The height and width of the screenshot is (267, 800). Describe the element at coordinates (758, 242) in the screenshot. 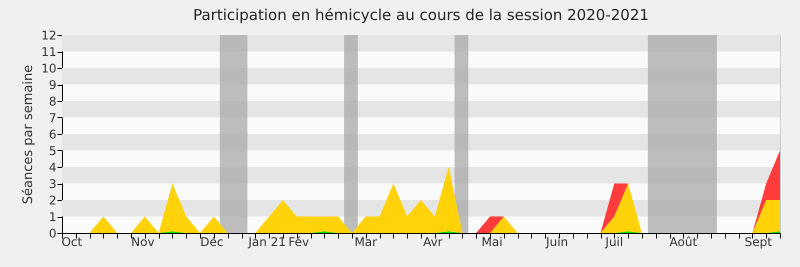

I see `x-tick-label: Sept` at that location.